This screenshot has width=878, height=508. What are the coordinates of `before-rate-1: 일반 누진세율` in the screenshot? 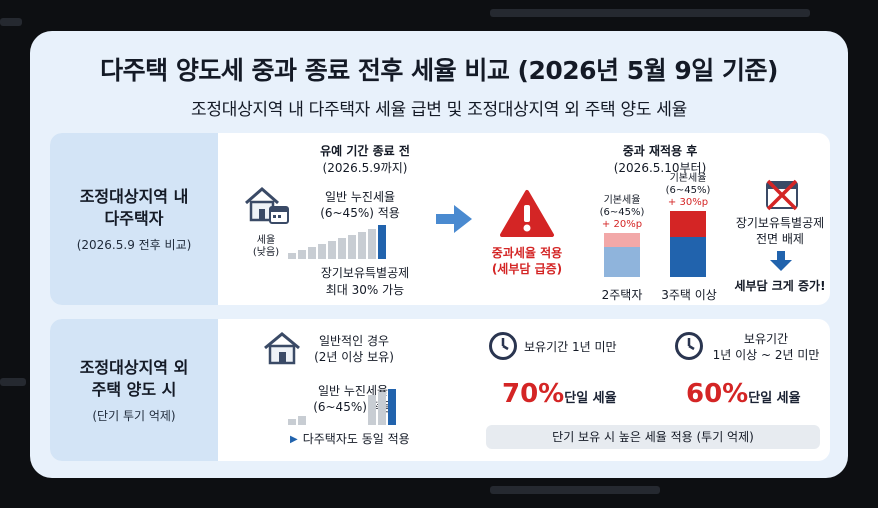 It's located at (360, 197).